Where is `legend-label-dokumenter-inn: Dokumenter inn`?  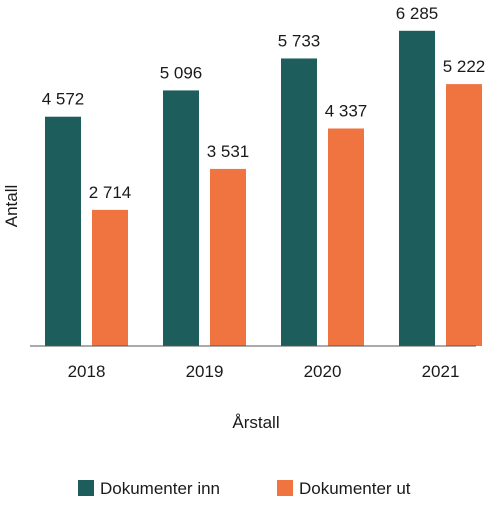 legend-label-dokumenter-inn: Dokumenter inn is located at coordinates (160, 488).